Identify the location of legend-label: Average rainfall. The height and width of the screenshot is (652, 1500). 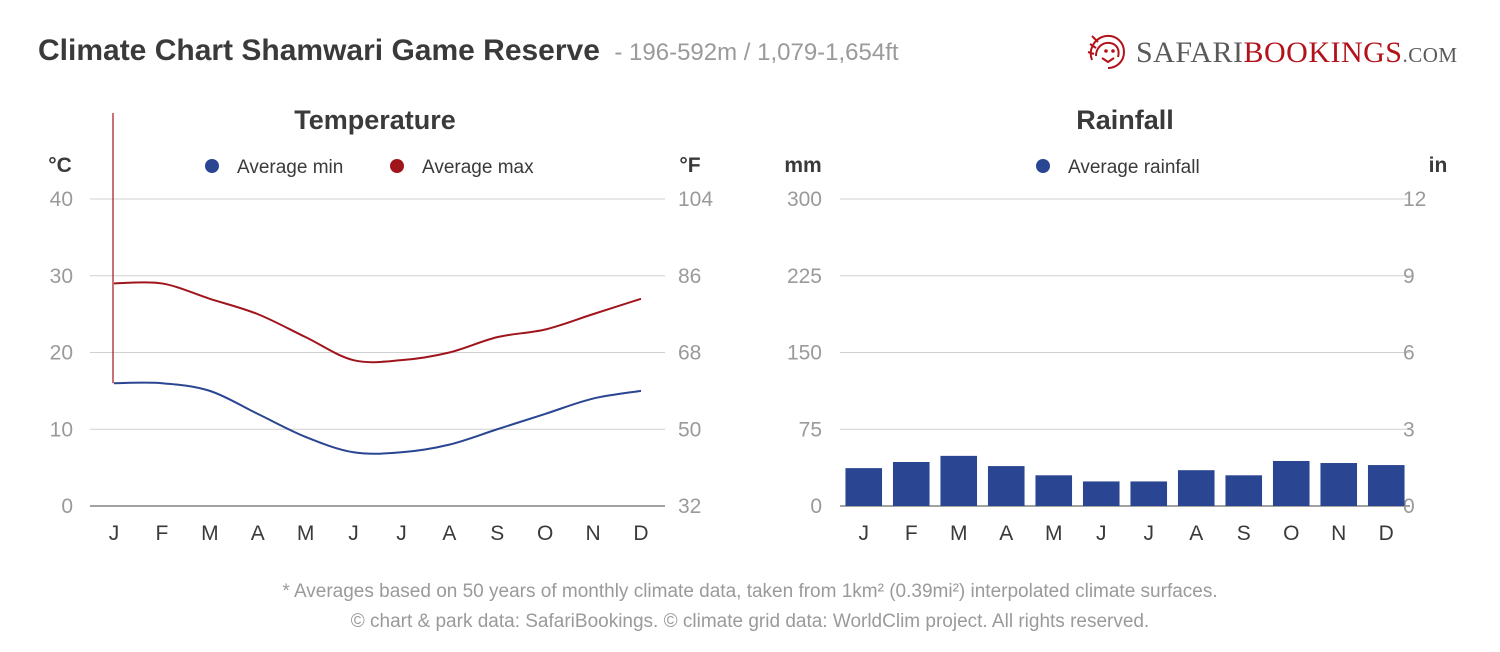
(1134, 167).